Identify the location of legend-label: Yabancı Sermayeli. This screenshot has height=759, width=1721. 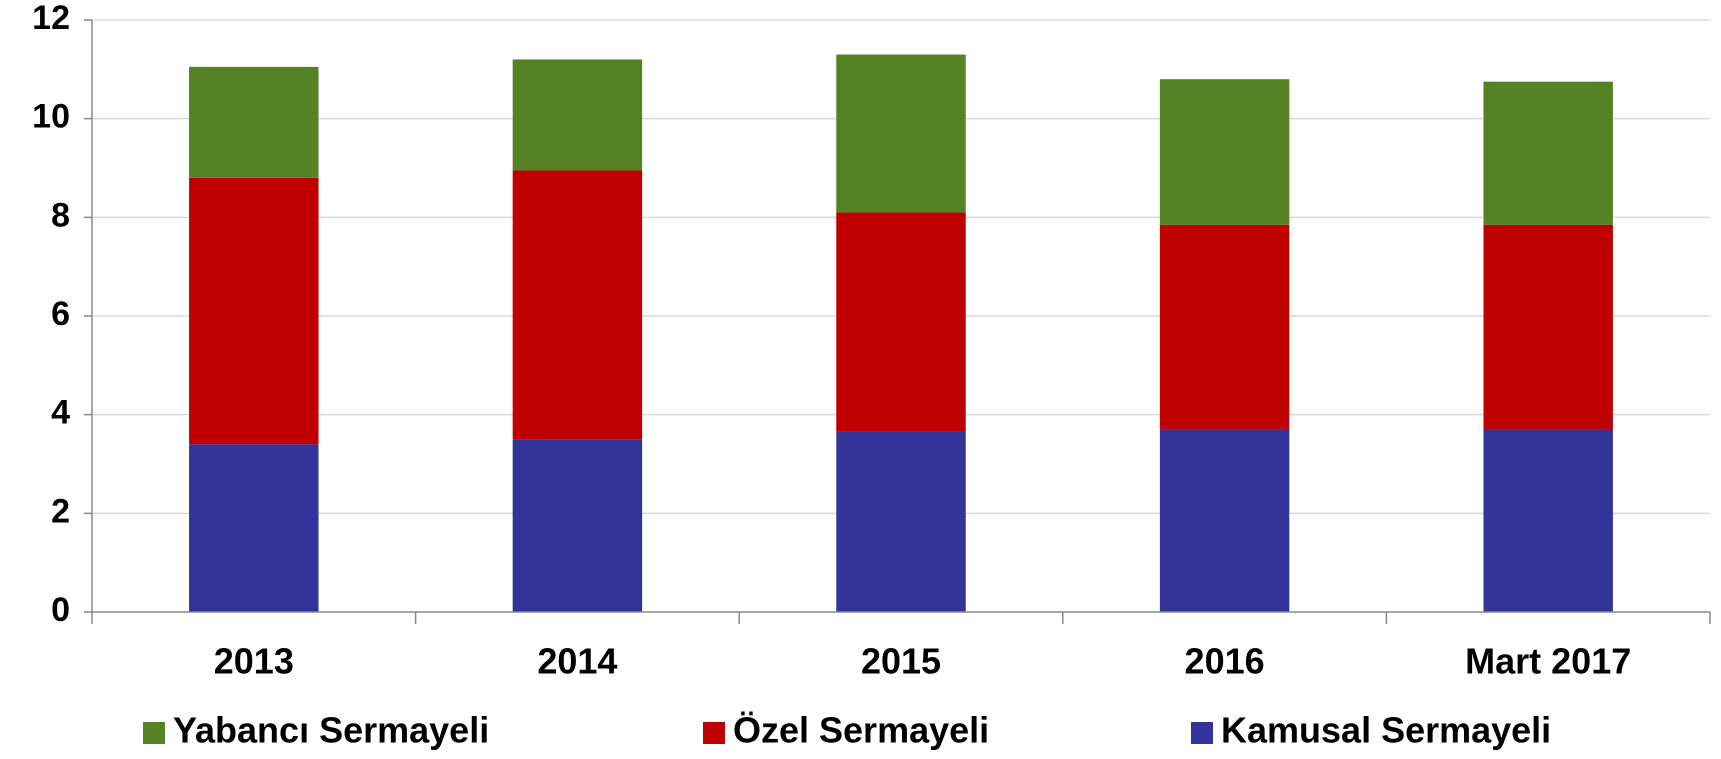
(331, 730).